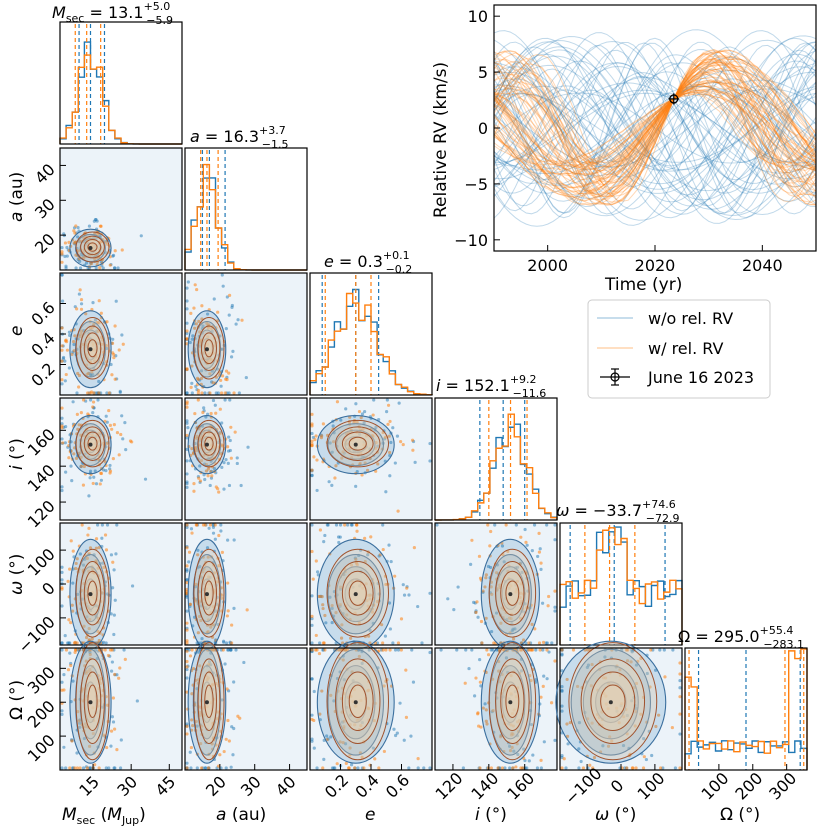  What do you see at coordinates (286, 786) in the screenshot?
I see `xtick-label-a-2: 40` at bounding box center [286, 786].